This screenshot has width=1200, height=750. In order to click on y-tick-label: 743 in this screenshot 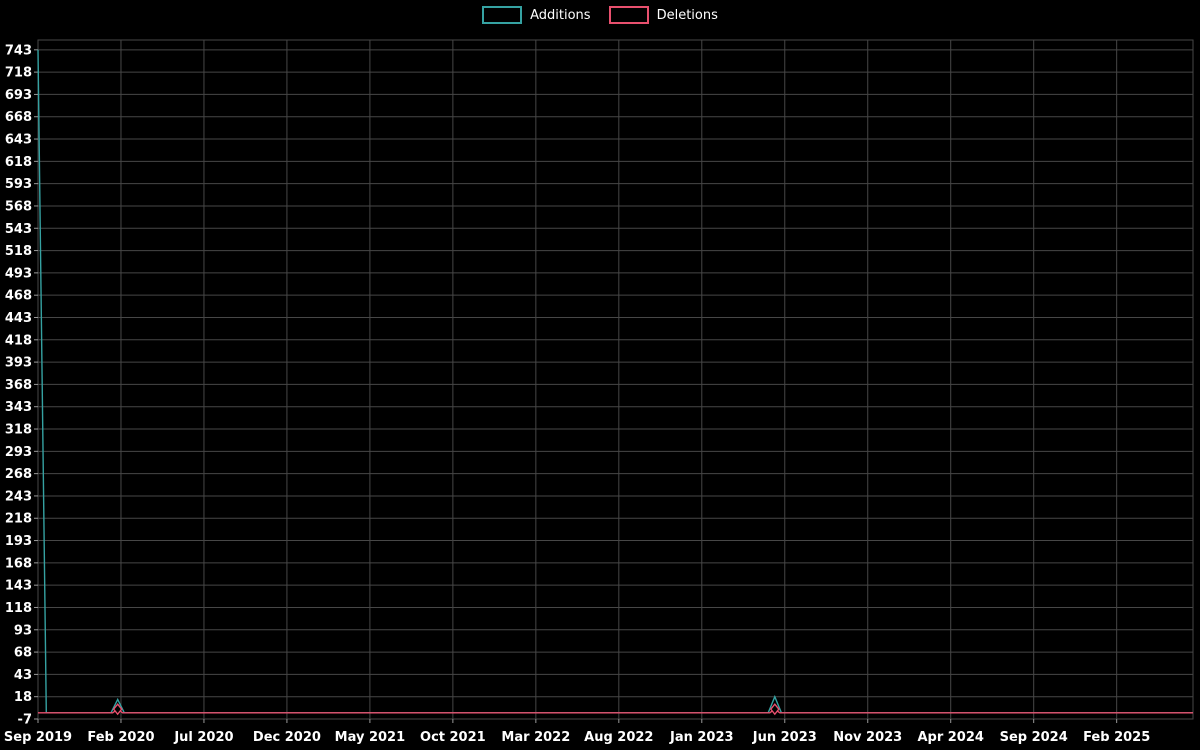, I will do `click(18, 50)`.